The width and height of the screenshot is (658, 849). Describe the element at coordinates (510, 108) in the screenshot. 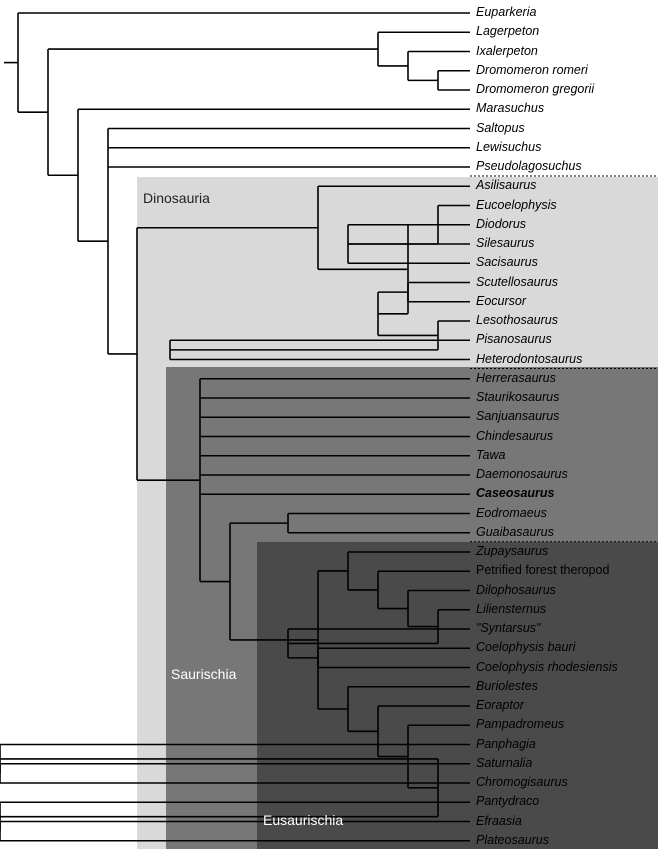

I see `taxon-label: Marasuchus` at that location.